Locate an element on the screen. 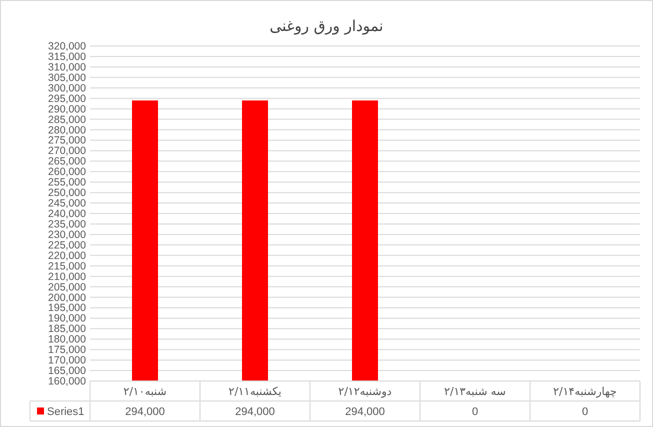 The image size is (653, 427). x-tick-label: دوشنبه۲/۱۲ is located at coordinates (365, 391).